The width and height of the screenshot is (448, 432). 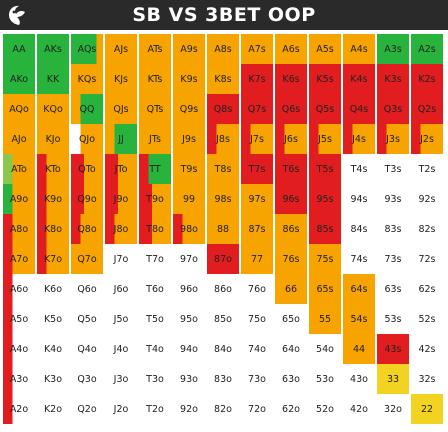 What do you see at coordinates (121, 199) in the screenshot?
I see `hand-cell: J9o` at bounding box center [121, 199].